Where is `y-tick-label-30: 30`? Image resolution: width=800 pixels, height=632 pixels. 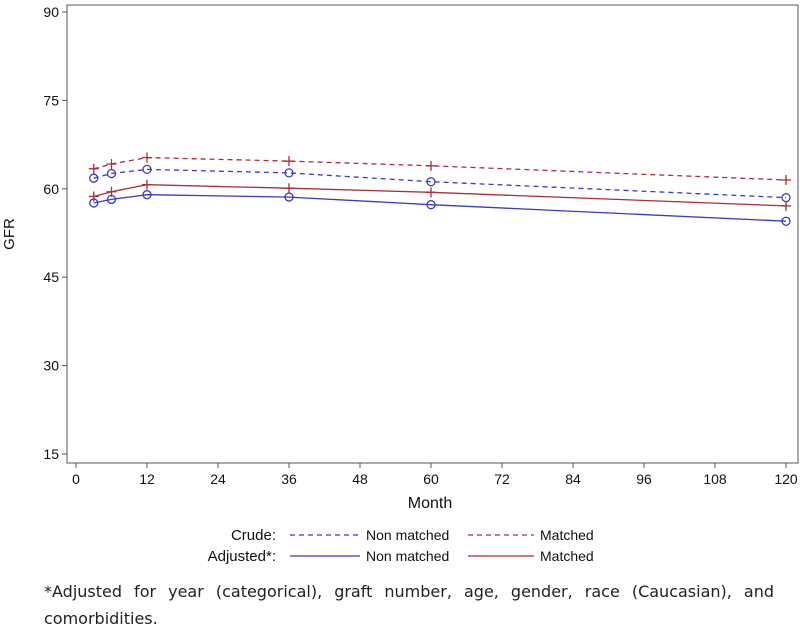 y-tick-label-30: 30 is located at coordinates (51, 366).